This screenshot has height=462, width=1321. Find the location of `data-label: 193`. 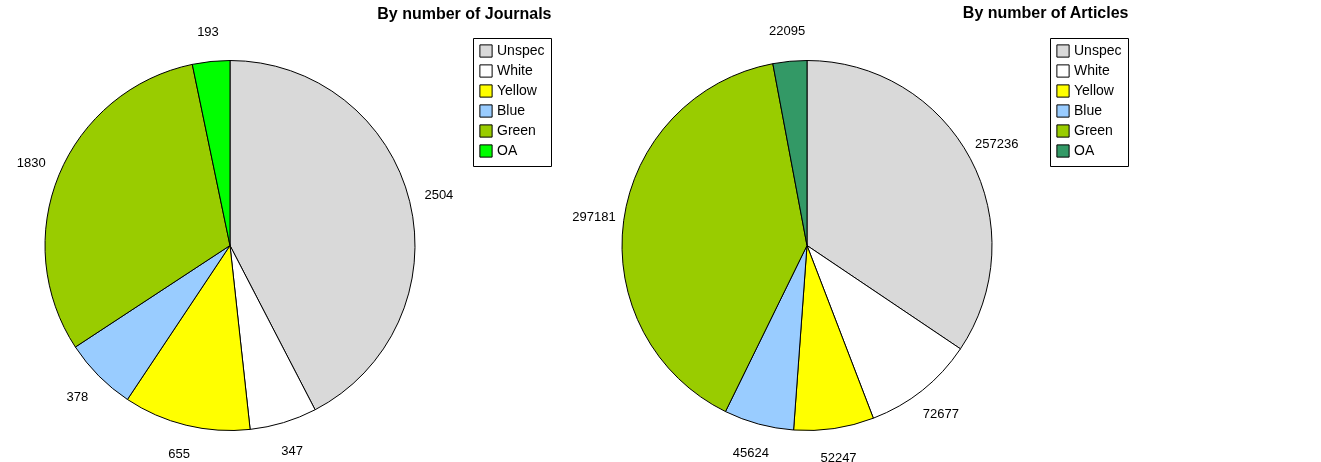

data-label: 193 is located at coordinates (208, 31).